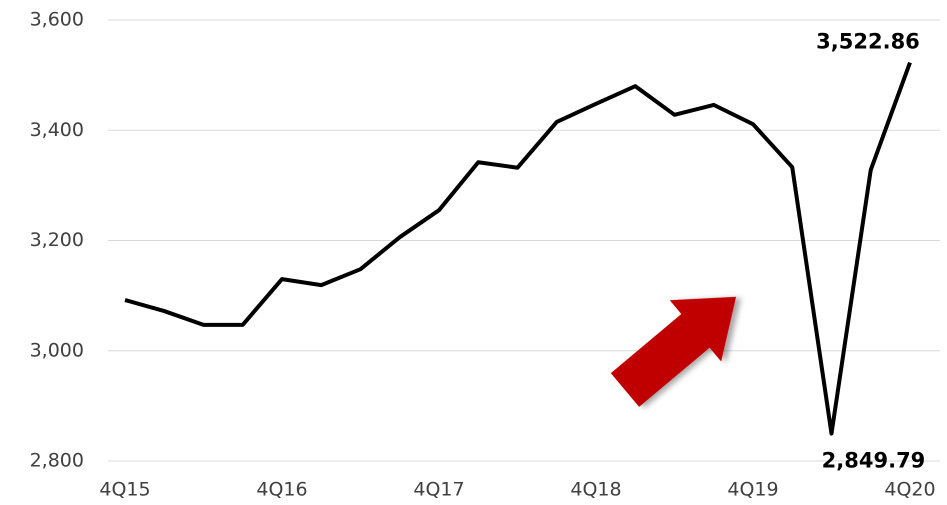  What do you see at coordinates (868, 42) in the screenshot?
I see `value-label: 3,522.86` at bounding box center [868, 42].